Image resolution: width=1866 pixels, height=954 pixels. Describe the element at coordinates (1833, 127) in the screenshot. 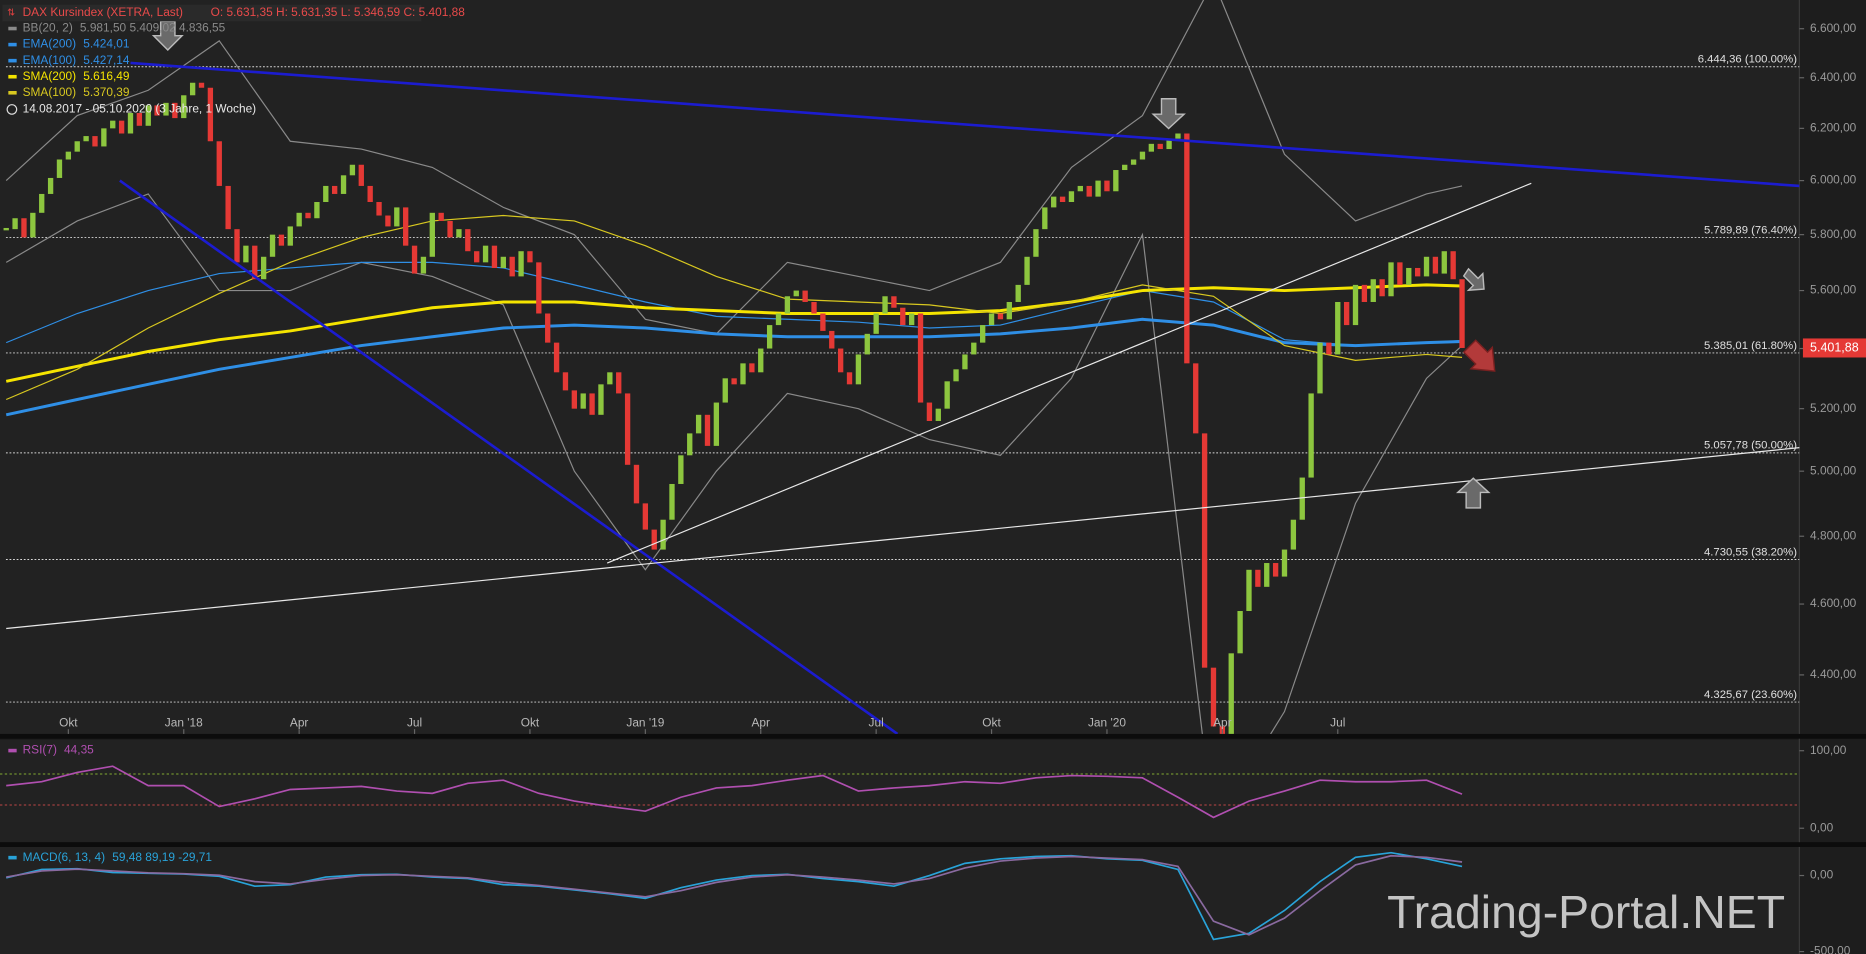

I see `y-tick-label: 6.200,00` at that location.